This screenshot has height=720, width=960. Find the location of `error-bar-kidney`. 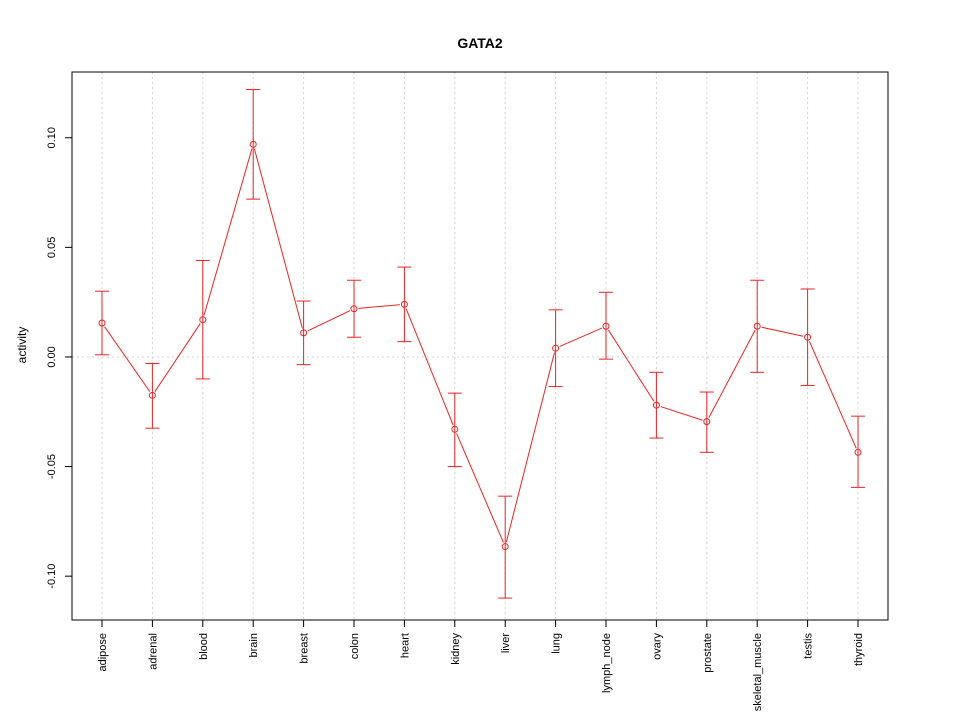

error-bar-kidney is located at coordinates (454, 430).